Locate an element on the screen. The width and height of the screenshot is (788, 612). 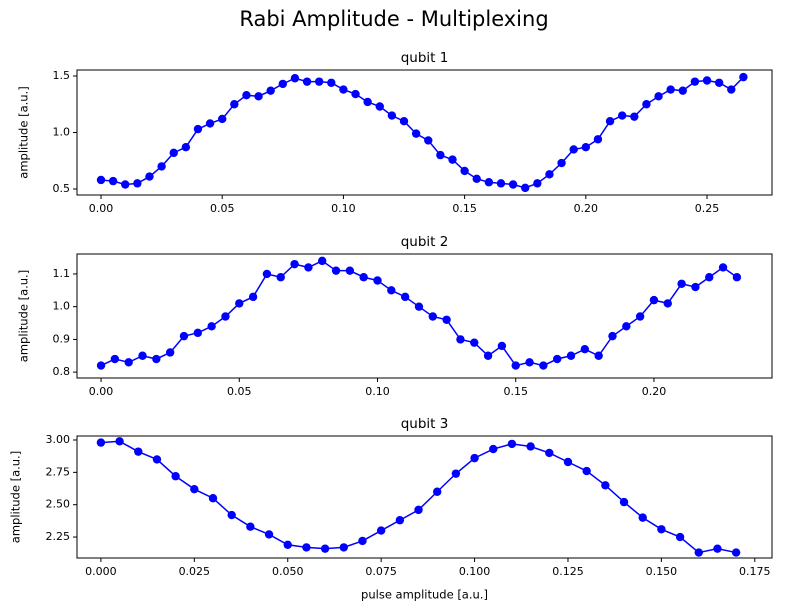
y-tick-label: 0.9 is located at coordinates (62, 338).